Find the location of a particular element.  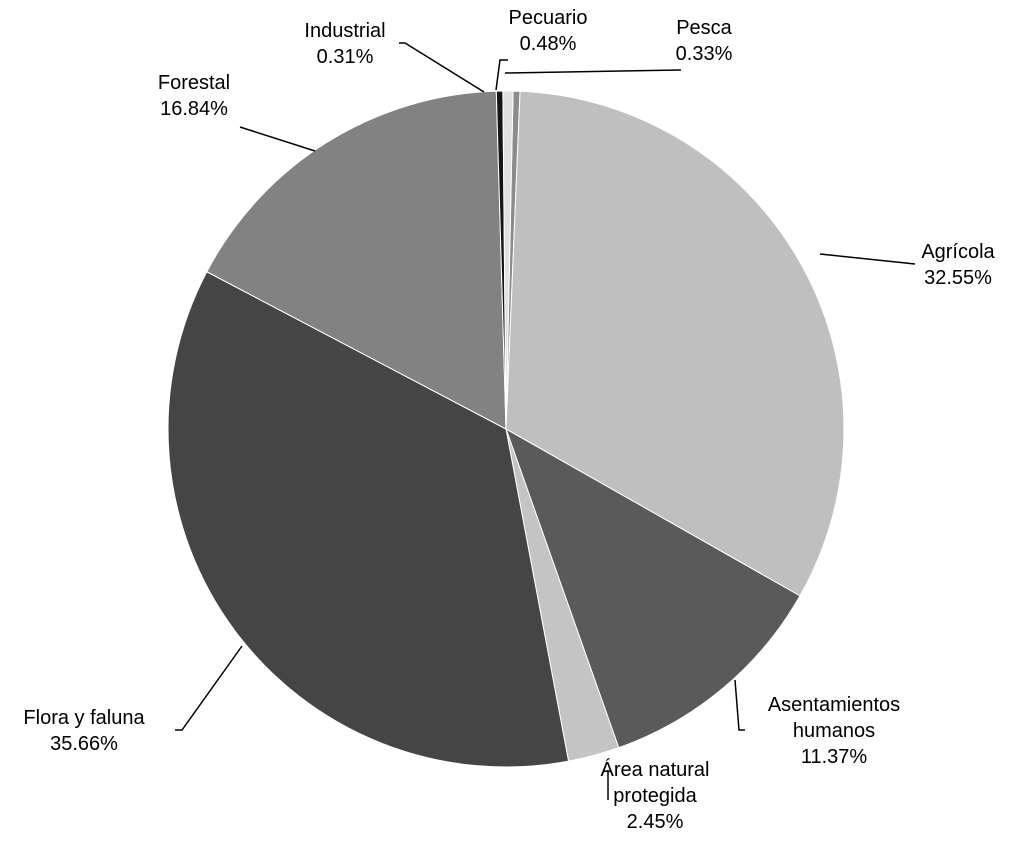

data-label-forestal: Forestal 16.84% is located at coordinates (194, 96).